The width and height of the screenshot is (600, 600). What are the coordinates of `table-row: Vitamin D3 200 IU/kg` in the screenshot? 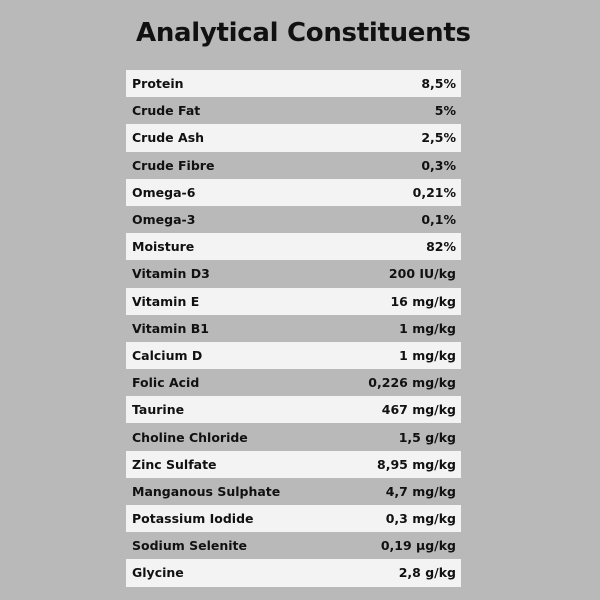 It's located at (293, 273).